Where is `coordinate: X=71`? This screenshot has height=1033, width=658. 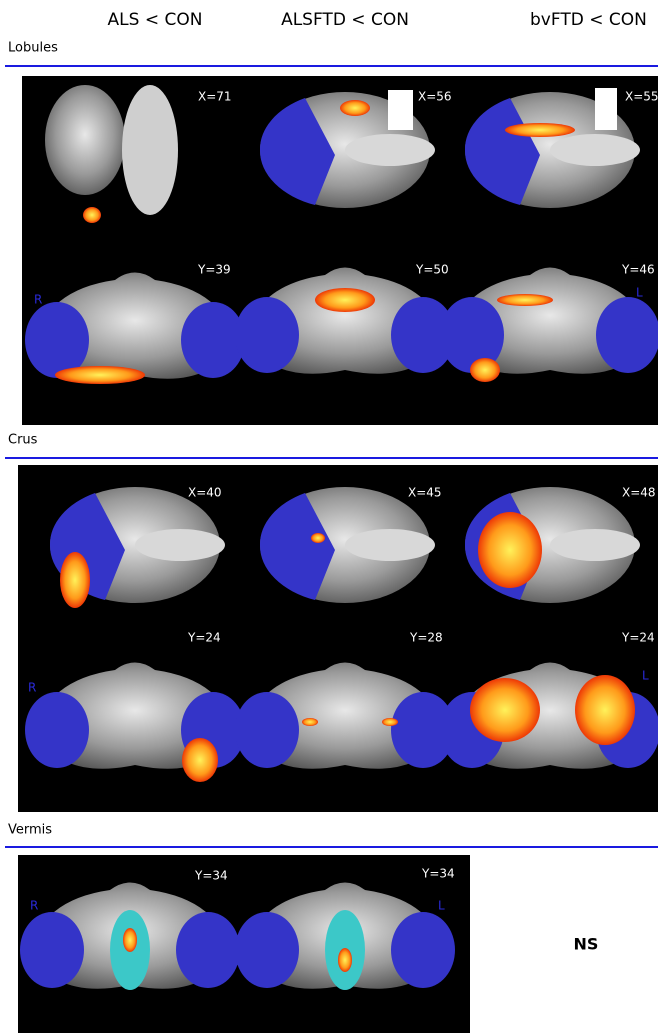 coordinate: X=71 is located at coordinates (215, 97).